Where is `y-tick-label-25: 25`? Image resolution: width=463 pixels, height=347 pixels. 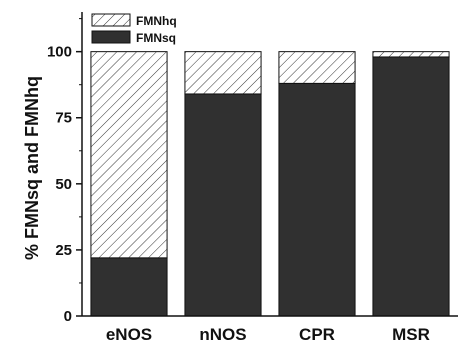
y-tick-label-25: 25 is located at coordinates (63, 250).